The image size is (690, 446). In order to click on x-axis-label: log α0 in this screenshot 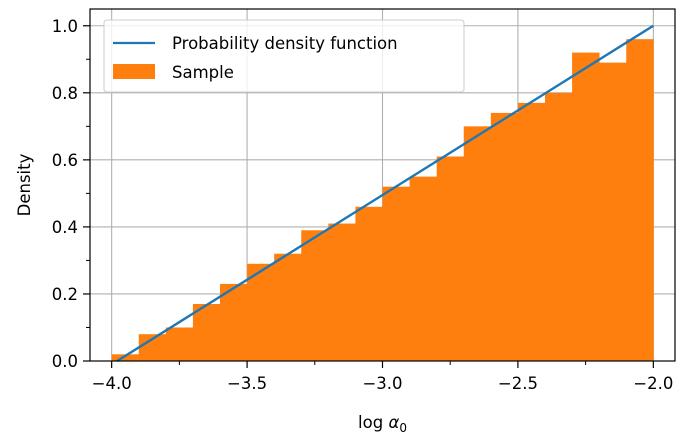, I will do `click(382, 424)`.